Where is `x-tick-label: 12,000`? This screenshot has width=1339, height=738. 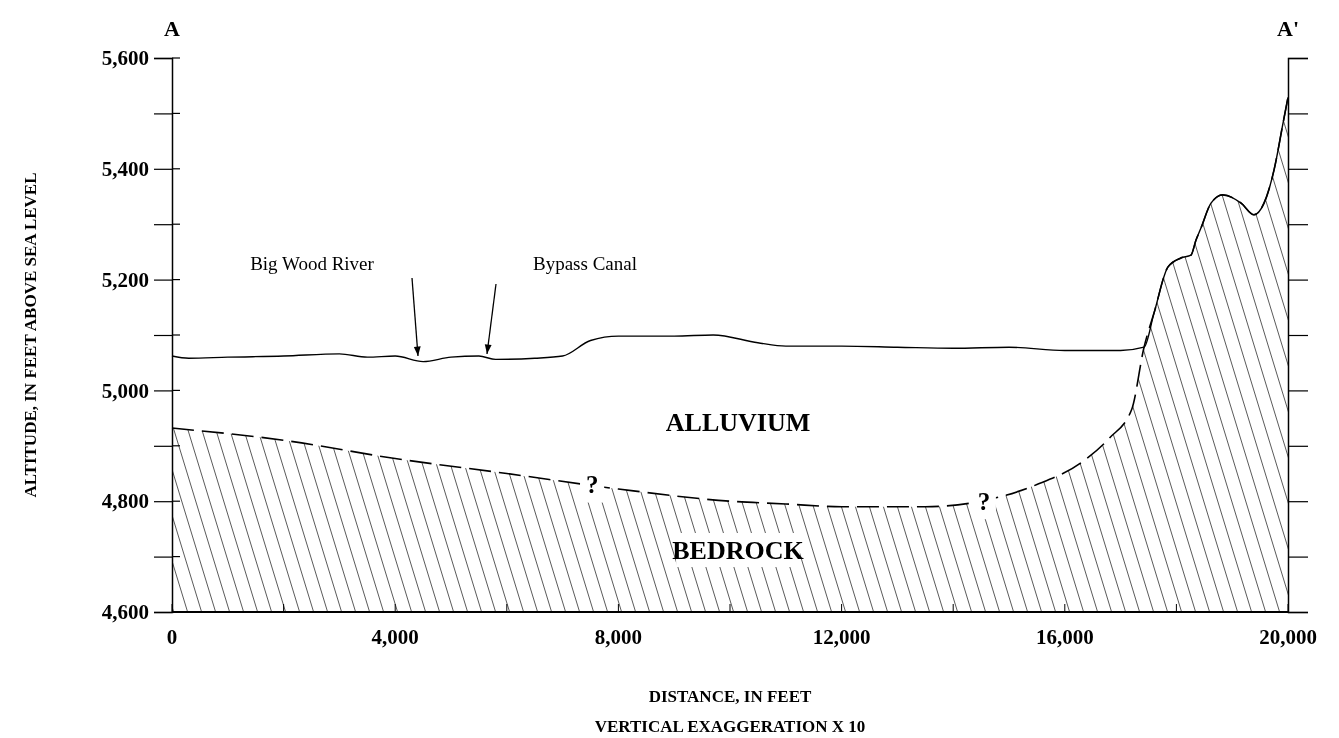 x-tick-label: 12,000 is located at coordinates (841, 637).